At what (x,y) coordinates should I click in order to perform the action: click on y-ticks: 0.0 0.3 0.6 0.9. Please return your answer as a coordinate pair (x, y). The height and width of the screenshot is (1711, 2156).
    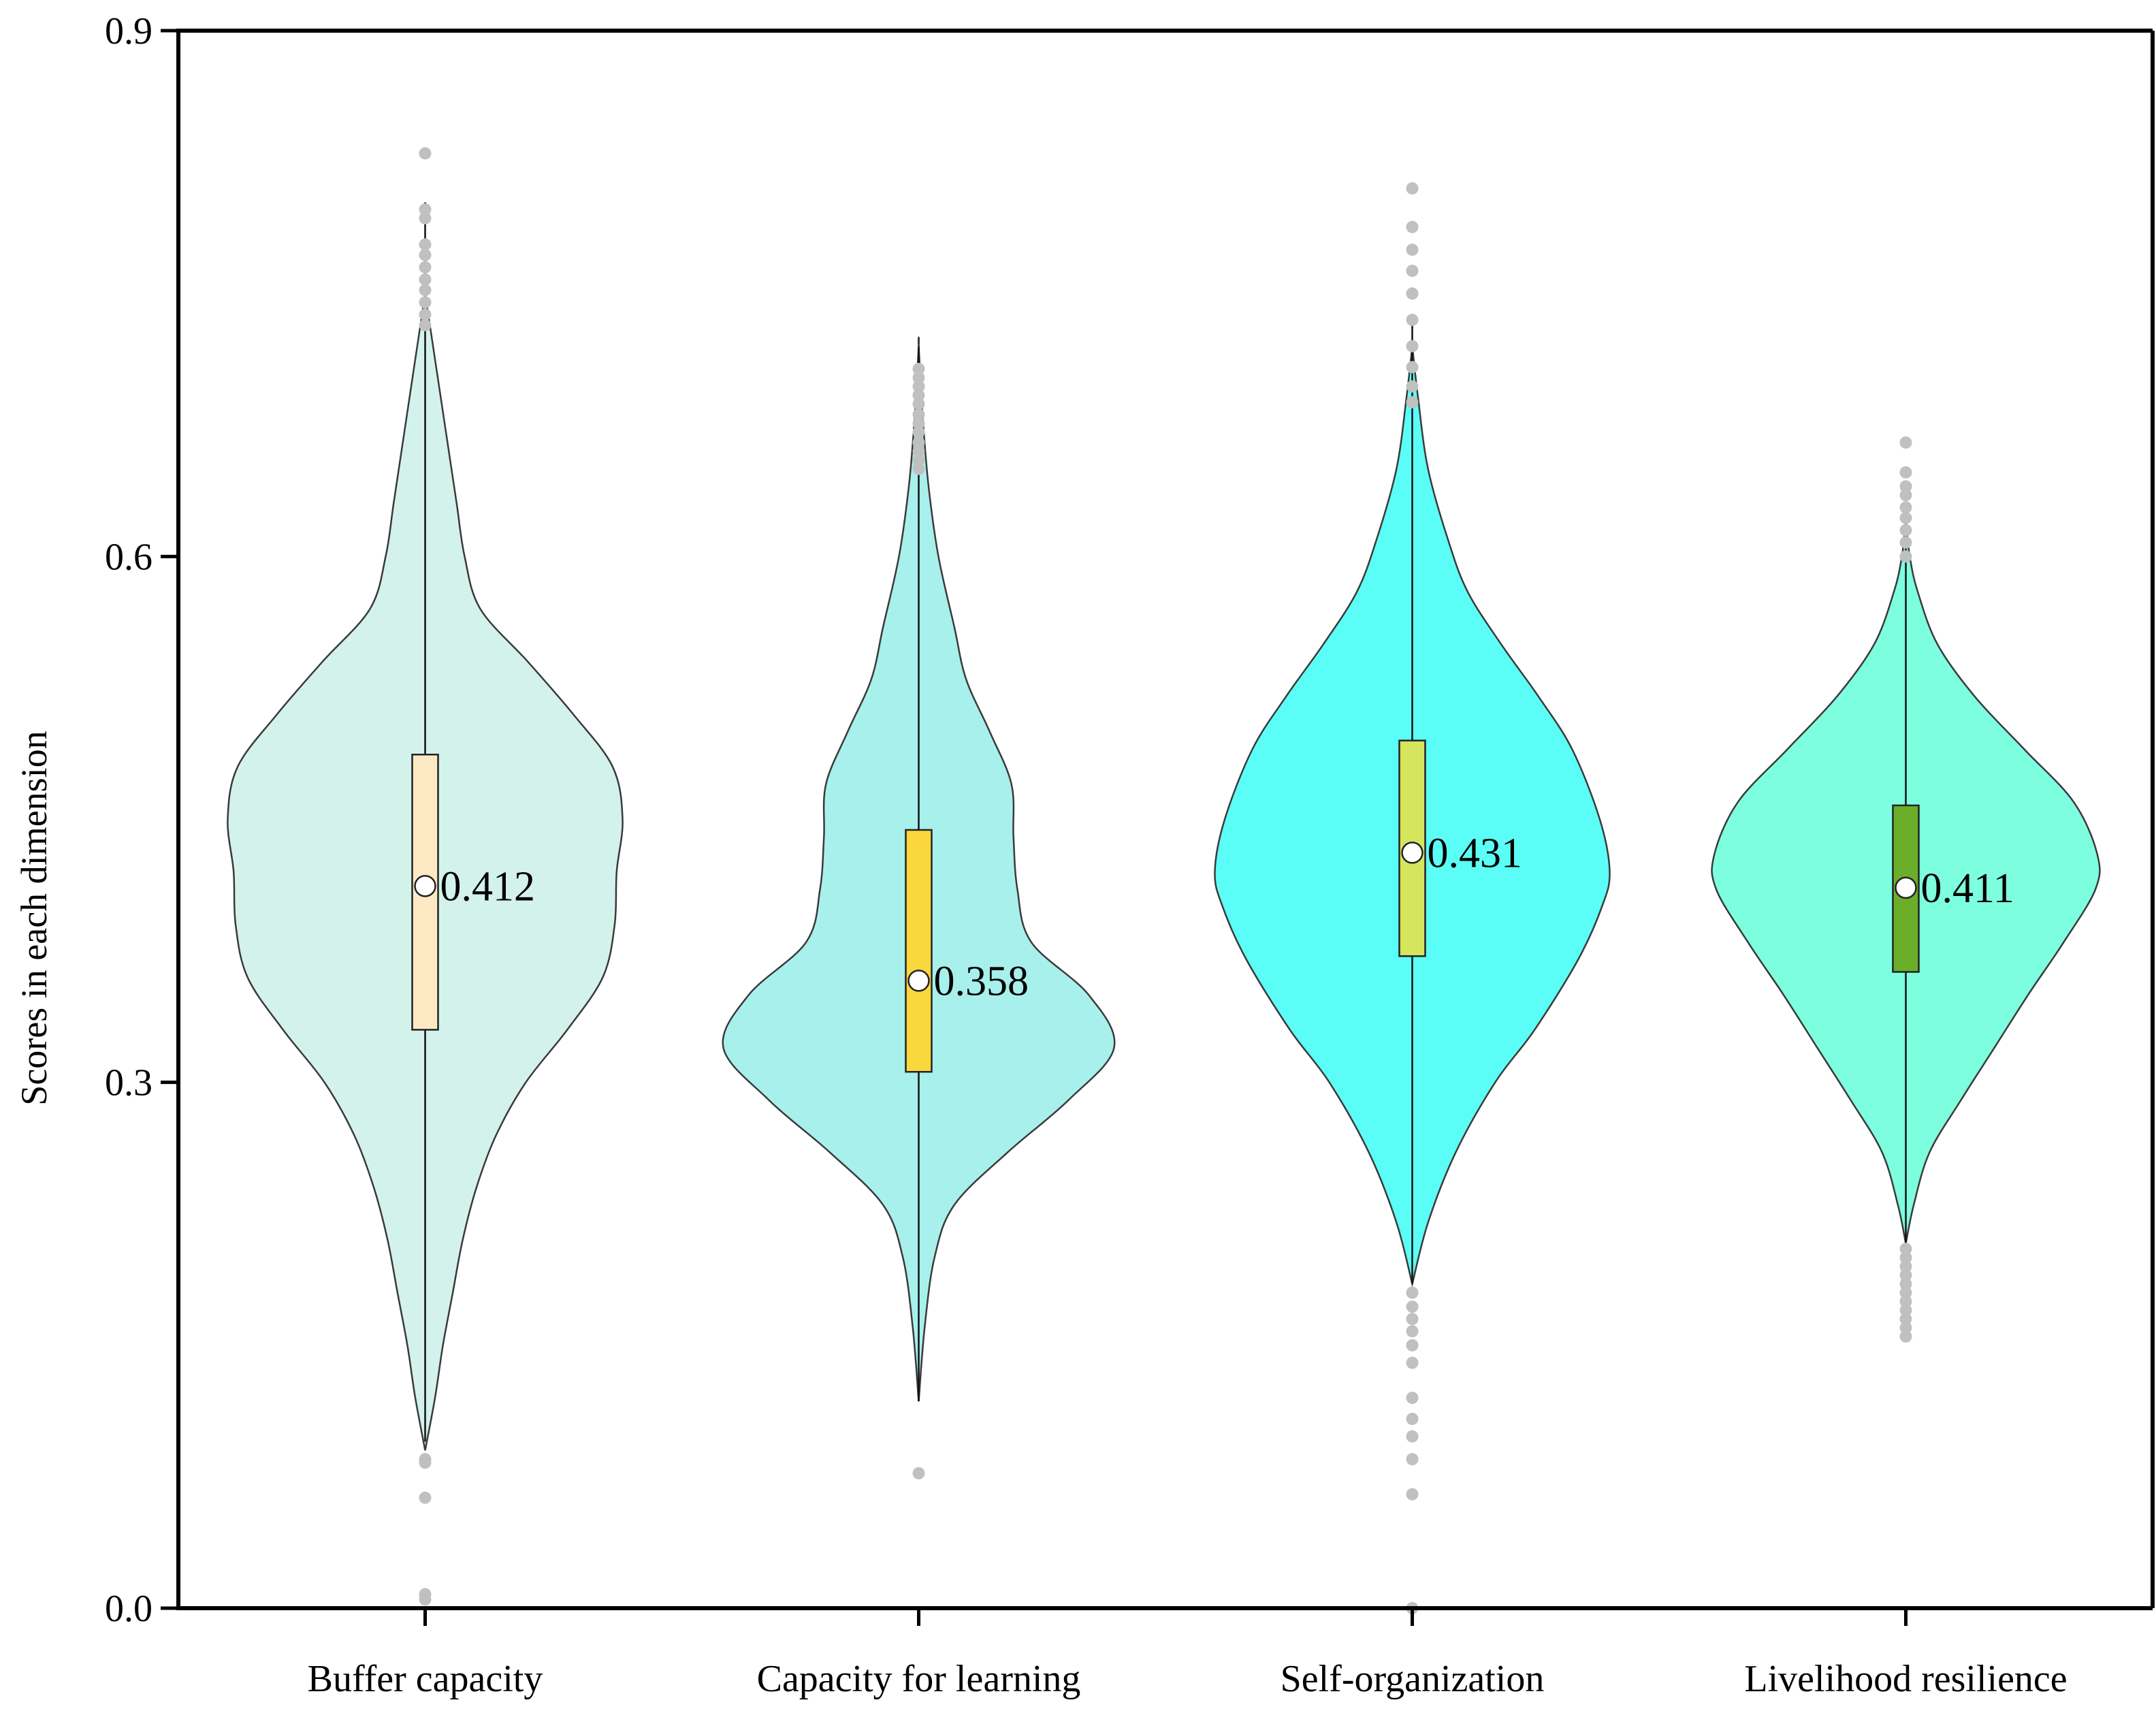
    Looking at the image, I should click on (141, 820).